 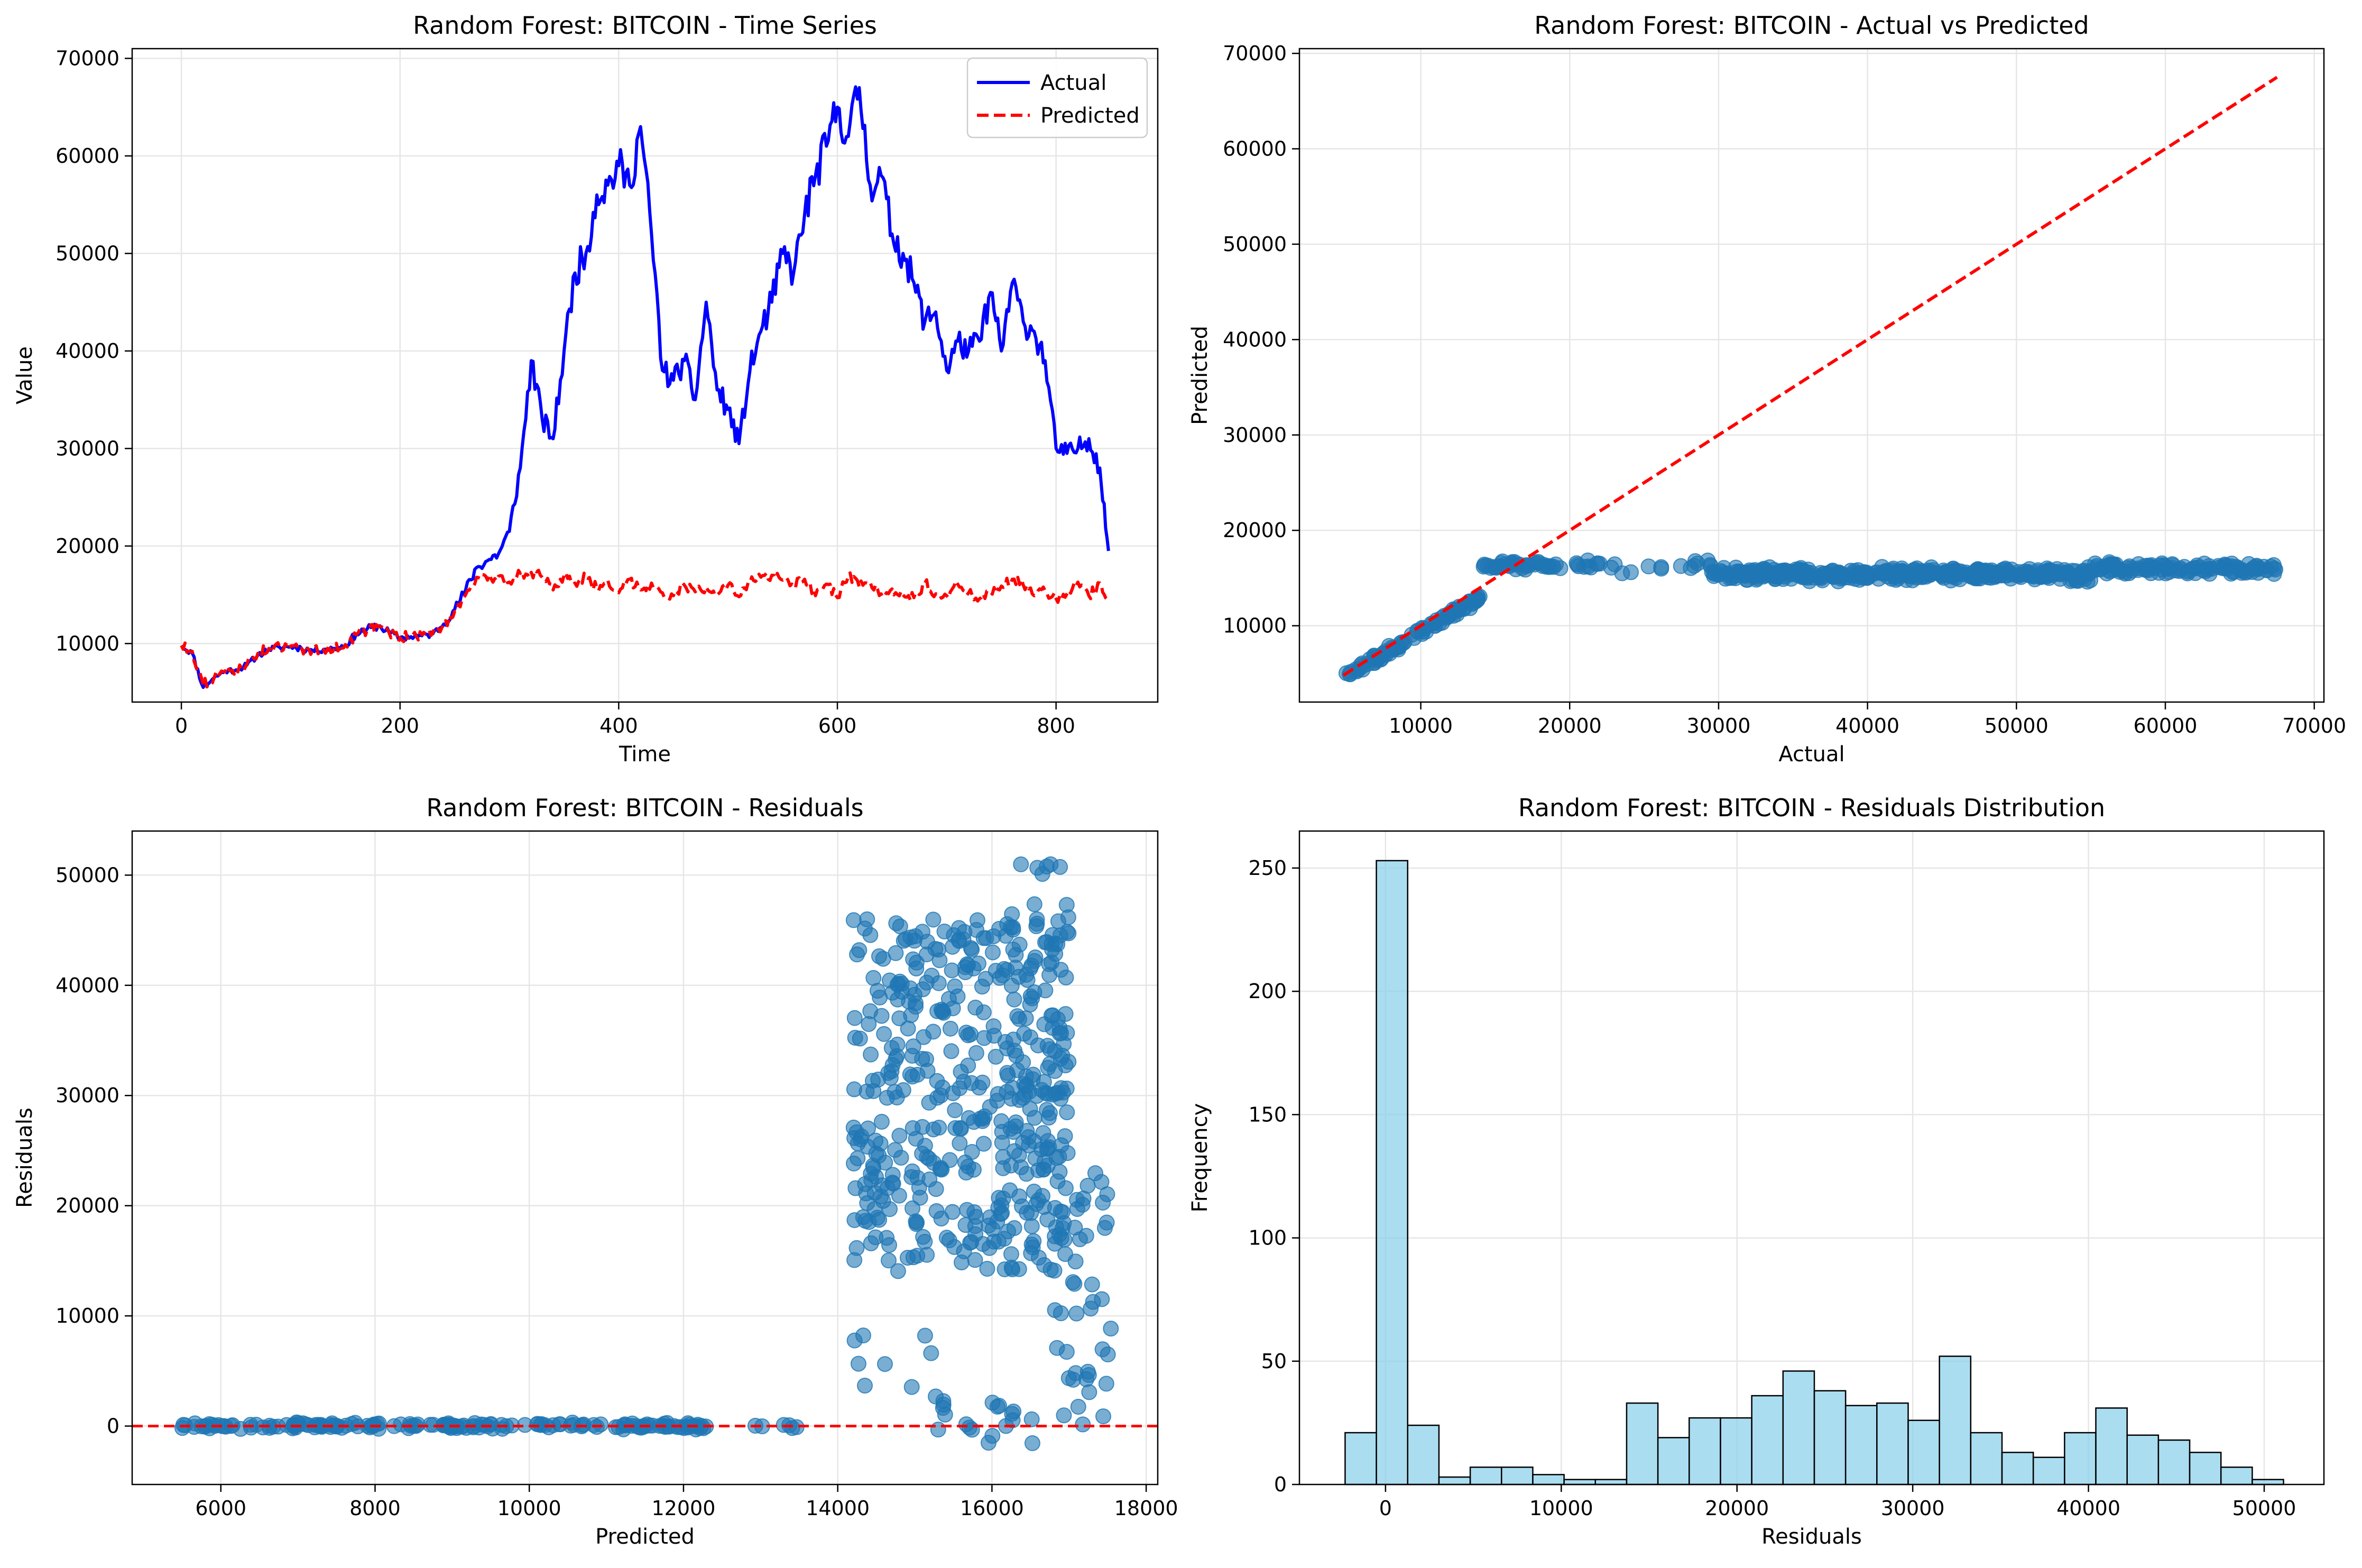 I want to click on legend-label: Actual, so click(x=1073, y=83).